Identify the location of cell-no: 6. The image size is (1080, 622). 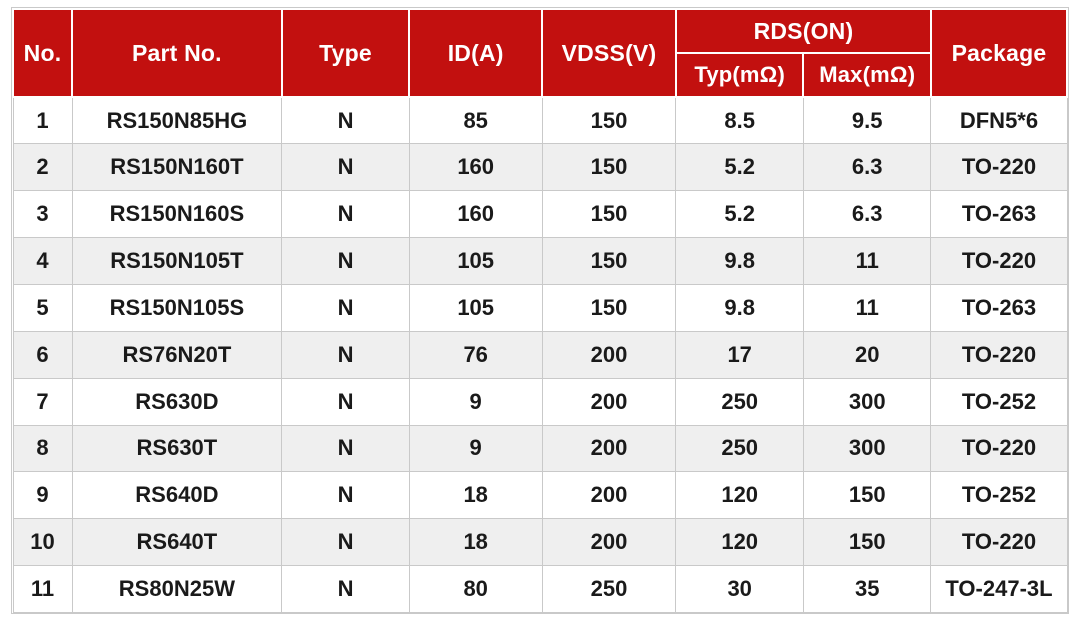
(42, 354).